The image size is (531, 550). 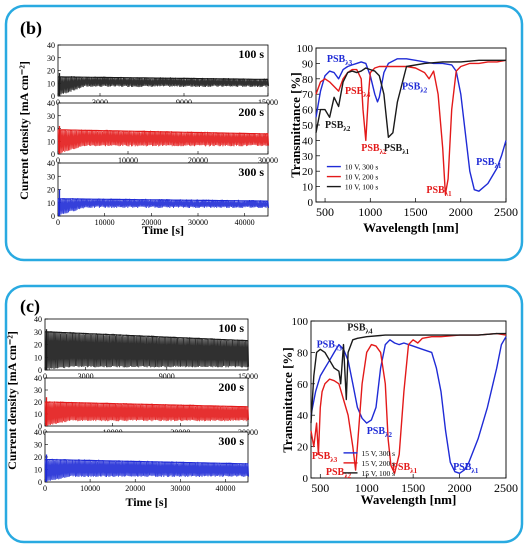 I want to click on legend-entry: 10 V, 100 s, so click(x=362, y=187).